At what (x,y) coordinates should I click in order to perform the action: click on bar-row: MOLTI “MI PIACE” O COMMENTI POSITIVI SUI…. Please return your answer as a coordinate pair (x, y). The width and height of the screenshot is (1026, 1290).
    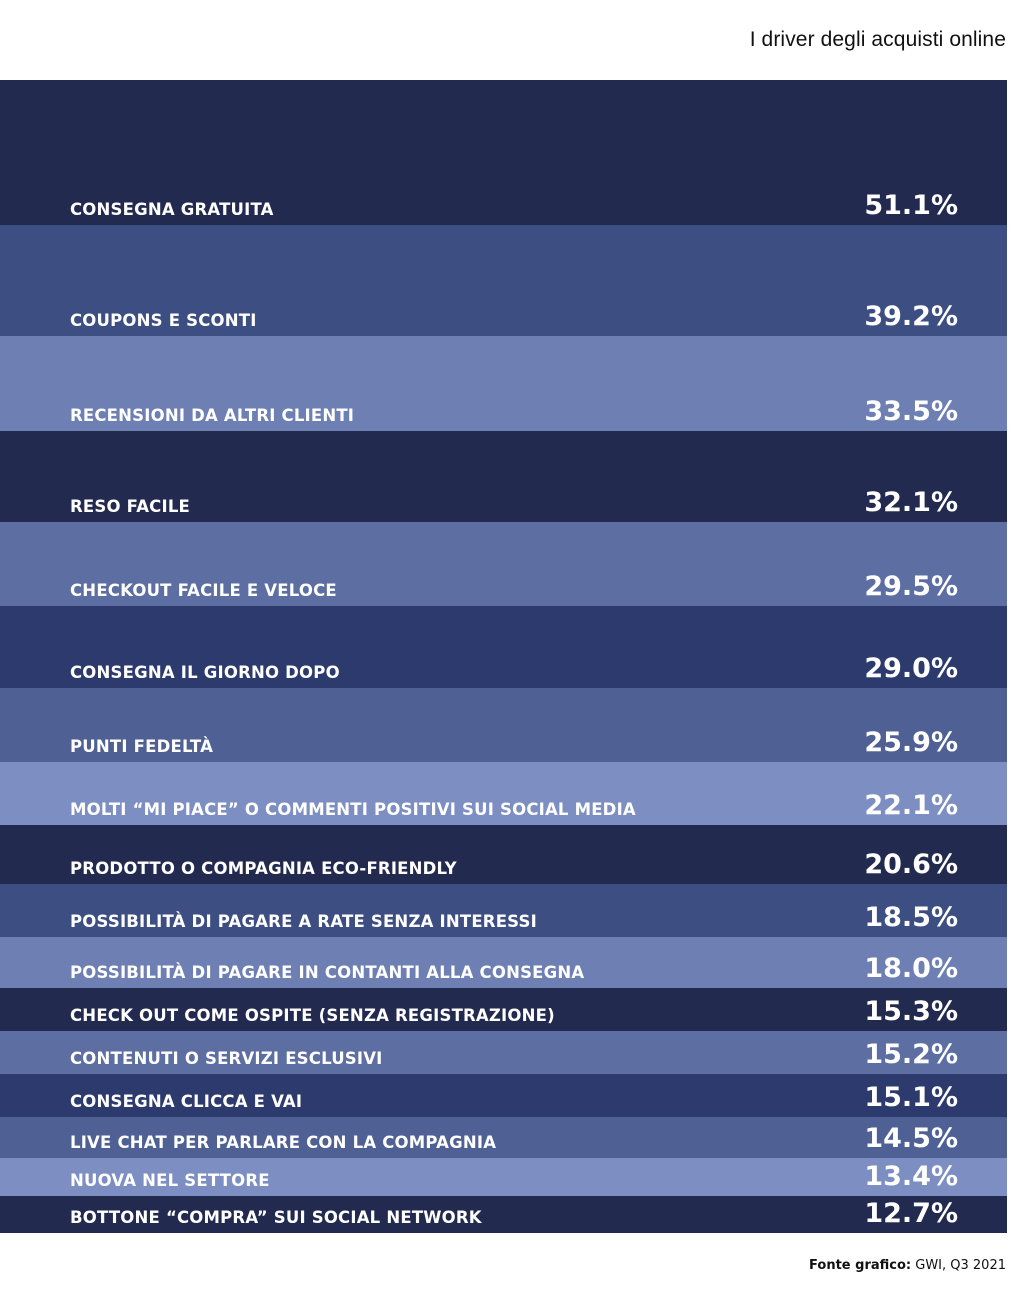
    Looking at the image, I should click on (503, 793).